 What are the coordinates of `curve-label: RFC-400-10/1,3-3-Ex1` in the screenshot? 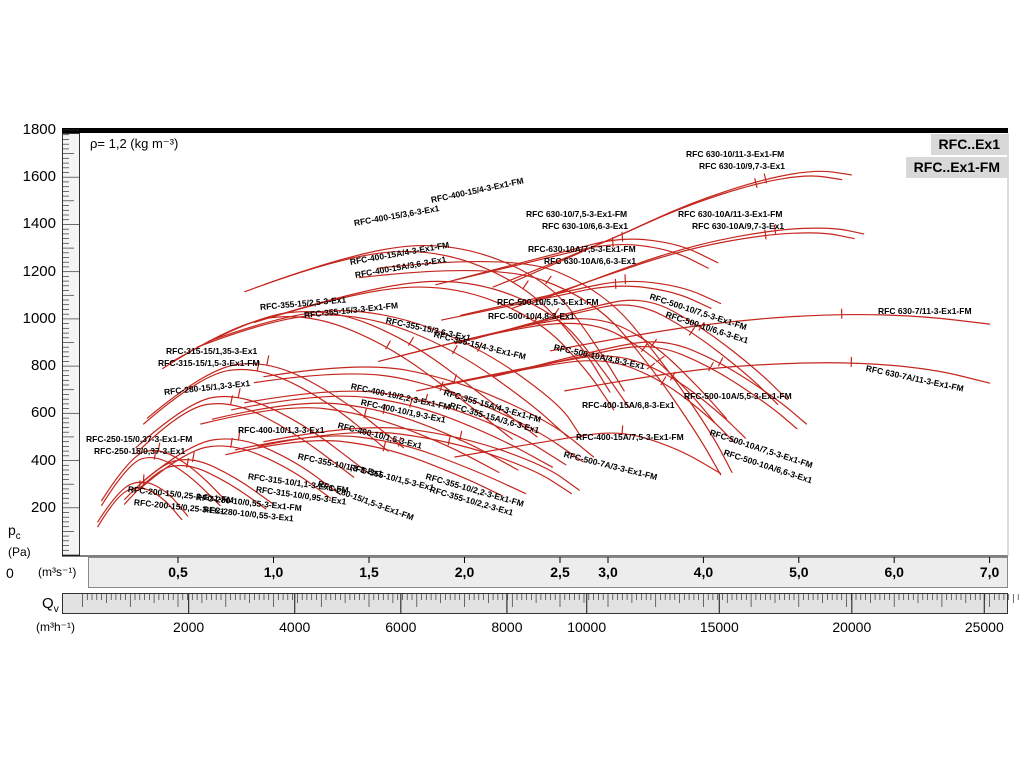 It's located at (281, 430).